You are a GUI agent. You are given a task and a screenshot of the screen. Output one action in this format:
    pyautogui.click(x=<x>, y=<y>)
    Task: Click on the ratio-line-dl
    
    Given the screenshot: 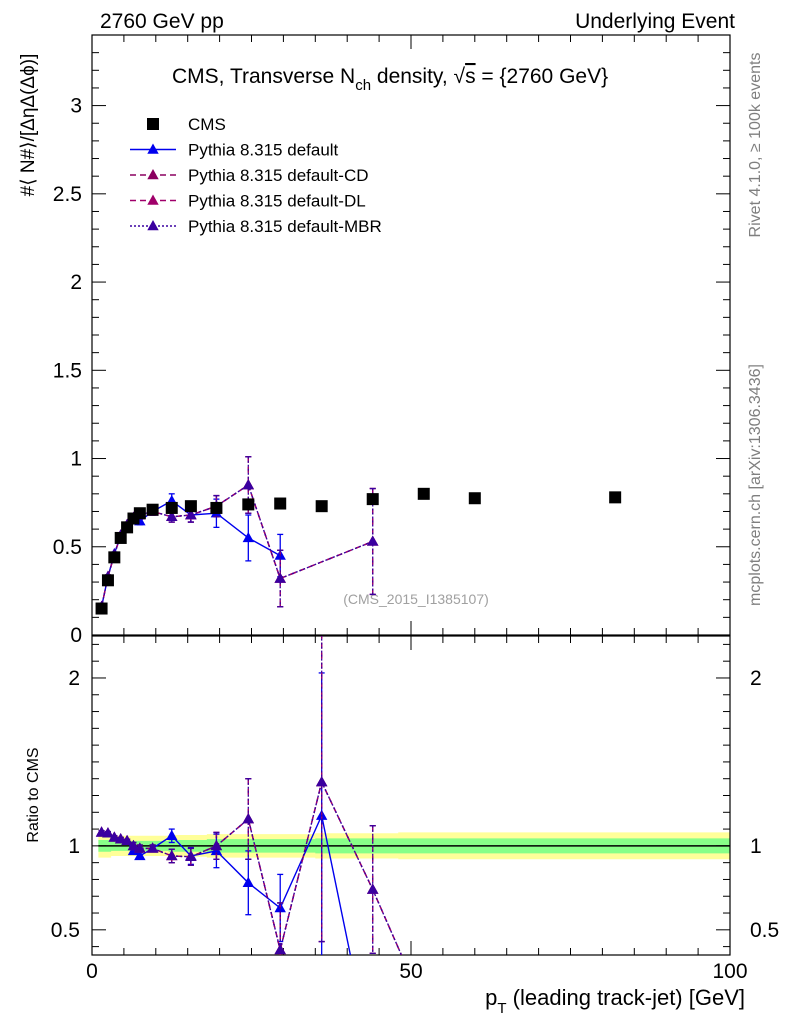 What is the action you would take?
    pyautogui.click(x=252, y=867)
    